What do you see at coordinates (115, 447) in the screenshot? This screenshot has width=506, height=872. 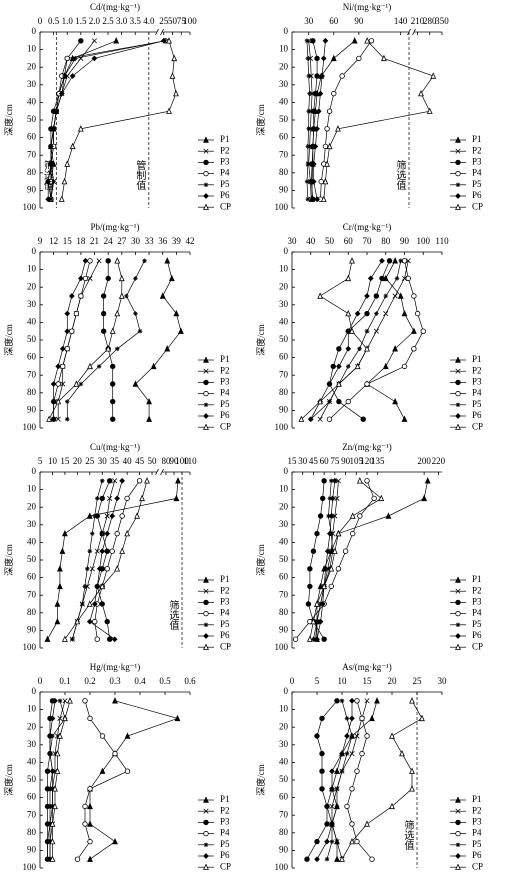 I see `x-axis-title: Cu/(mg·kg⁻¹)` at bounding box center [115, 447].